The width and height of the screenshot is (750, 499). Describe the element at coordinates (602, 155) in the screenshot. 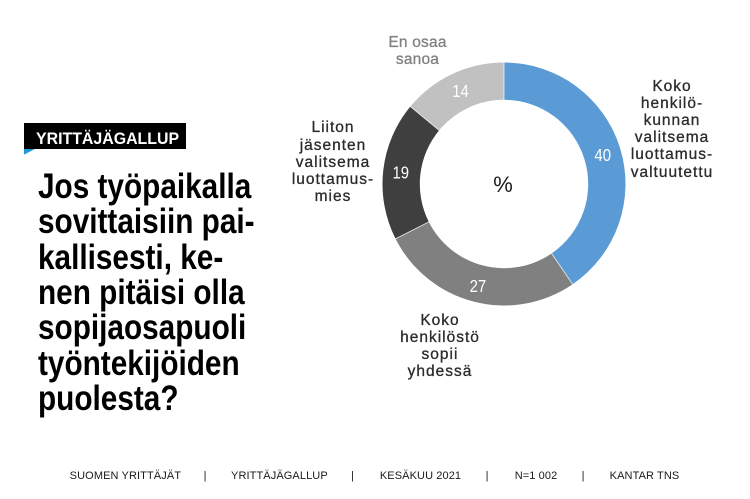

I see `svg-text: 40` at that location.